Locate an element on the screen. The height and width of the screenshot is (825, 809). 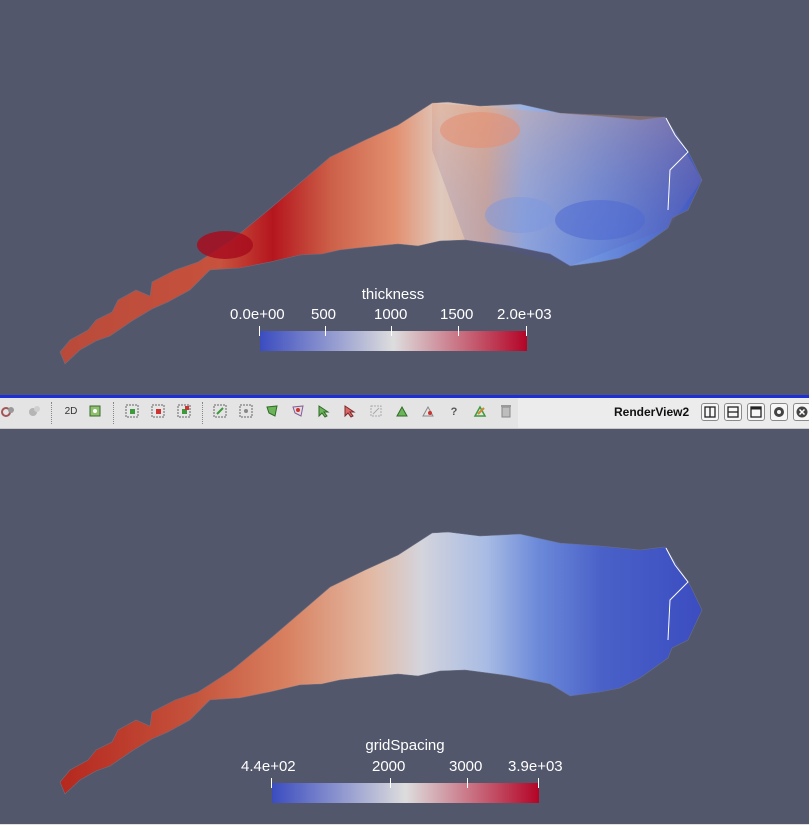
view-toolbar: 2D is located at coordinates (404, 413).